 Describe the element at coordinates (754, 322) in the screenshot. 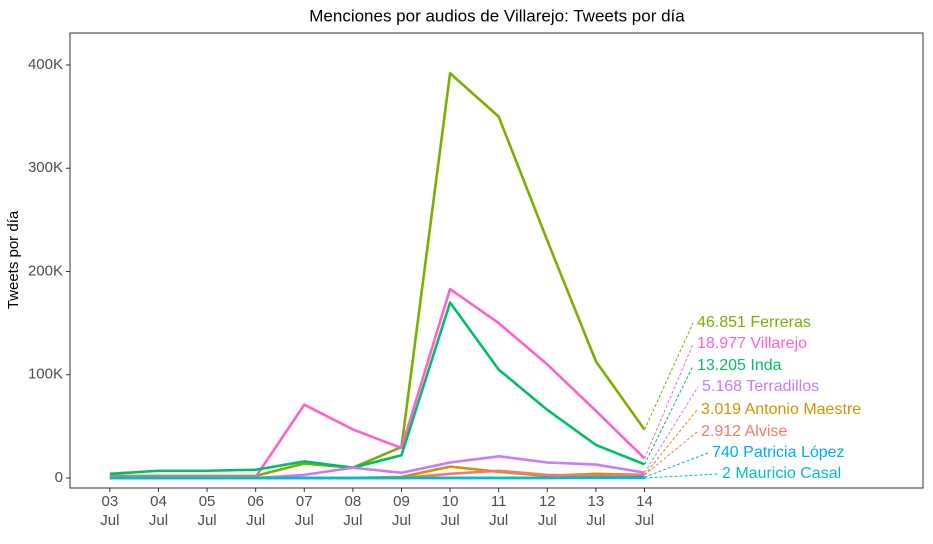

I see `series-end-label: 46.851 Ferreras` at that location.